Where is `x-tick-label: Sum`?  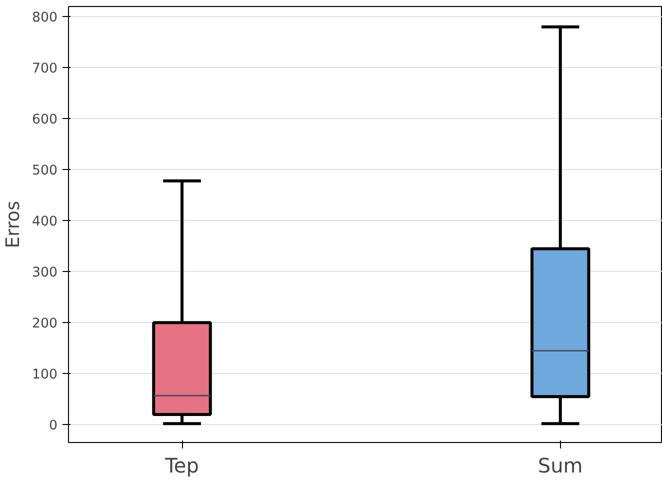 x-tick-label: Sum is located at coordinates (560, 466).